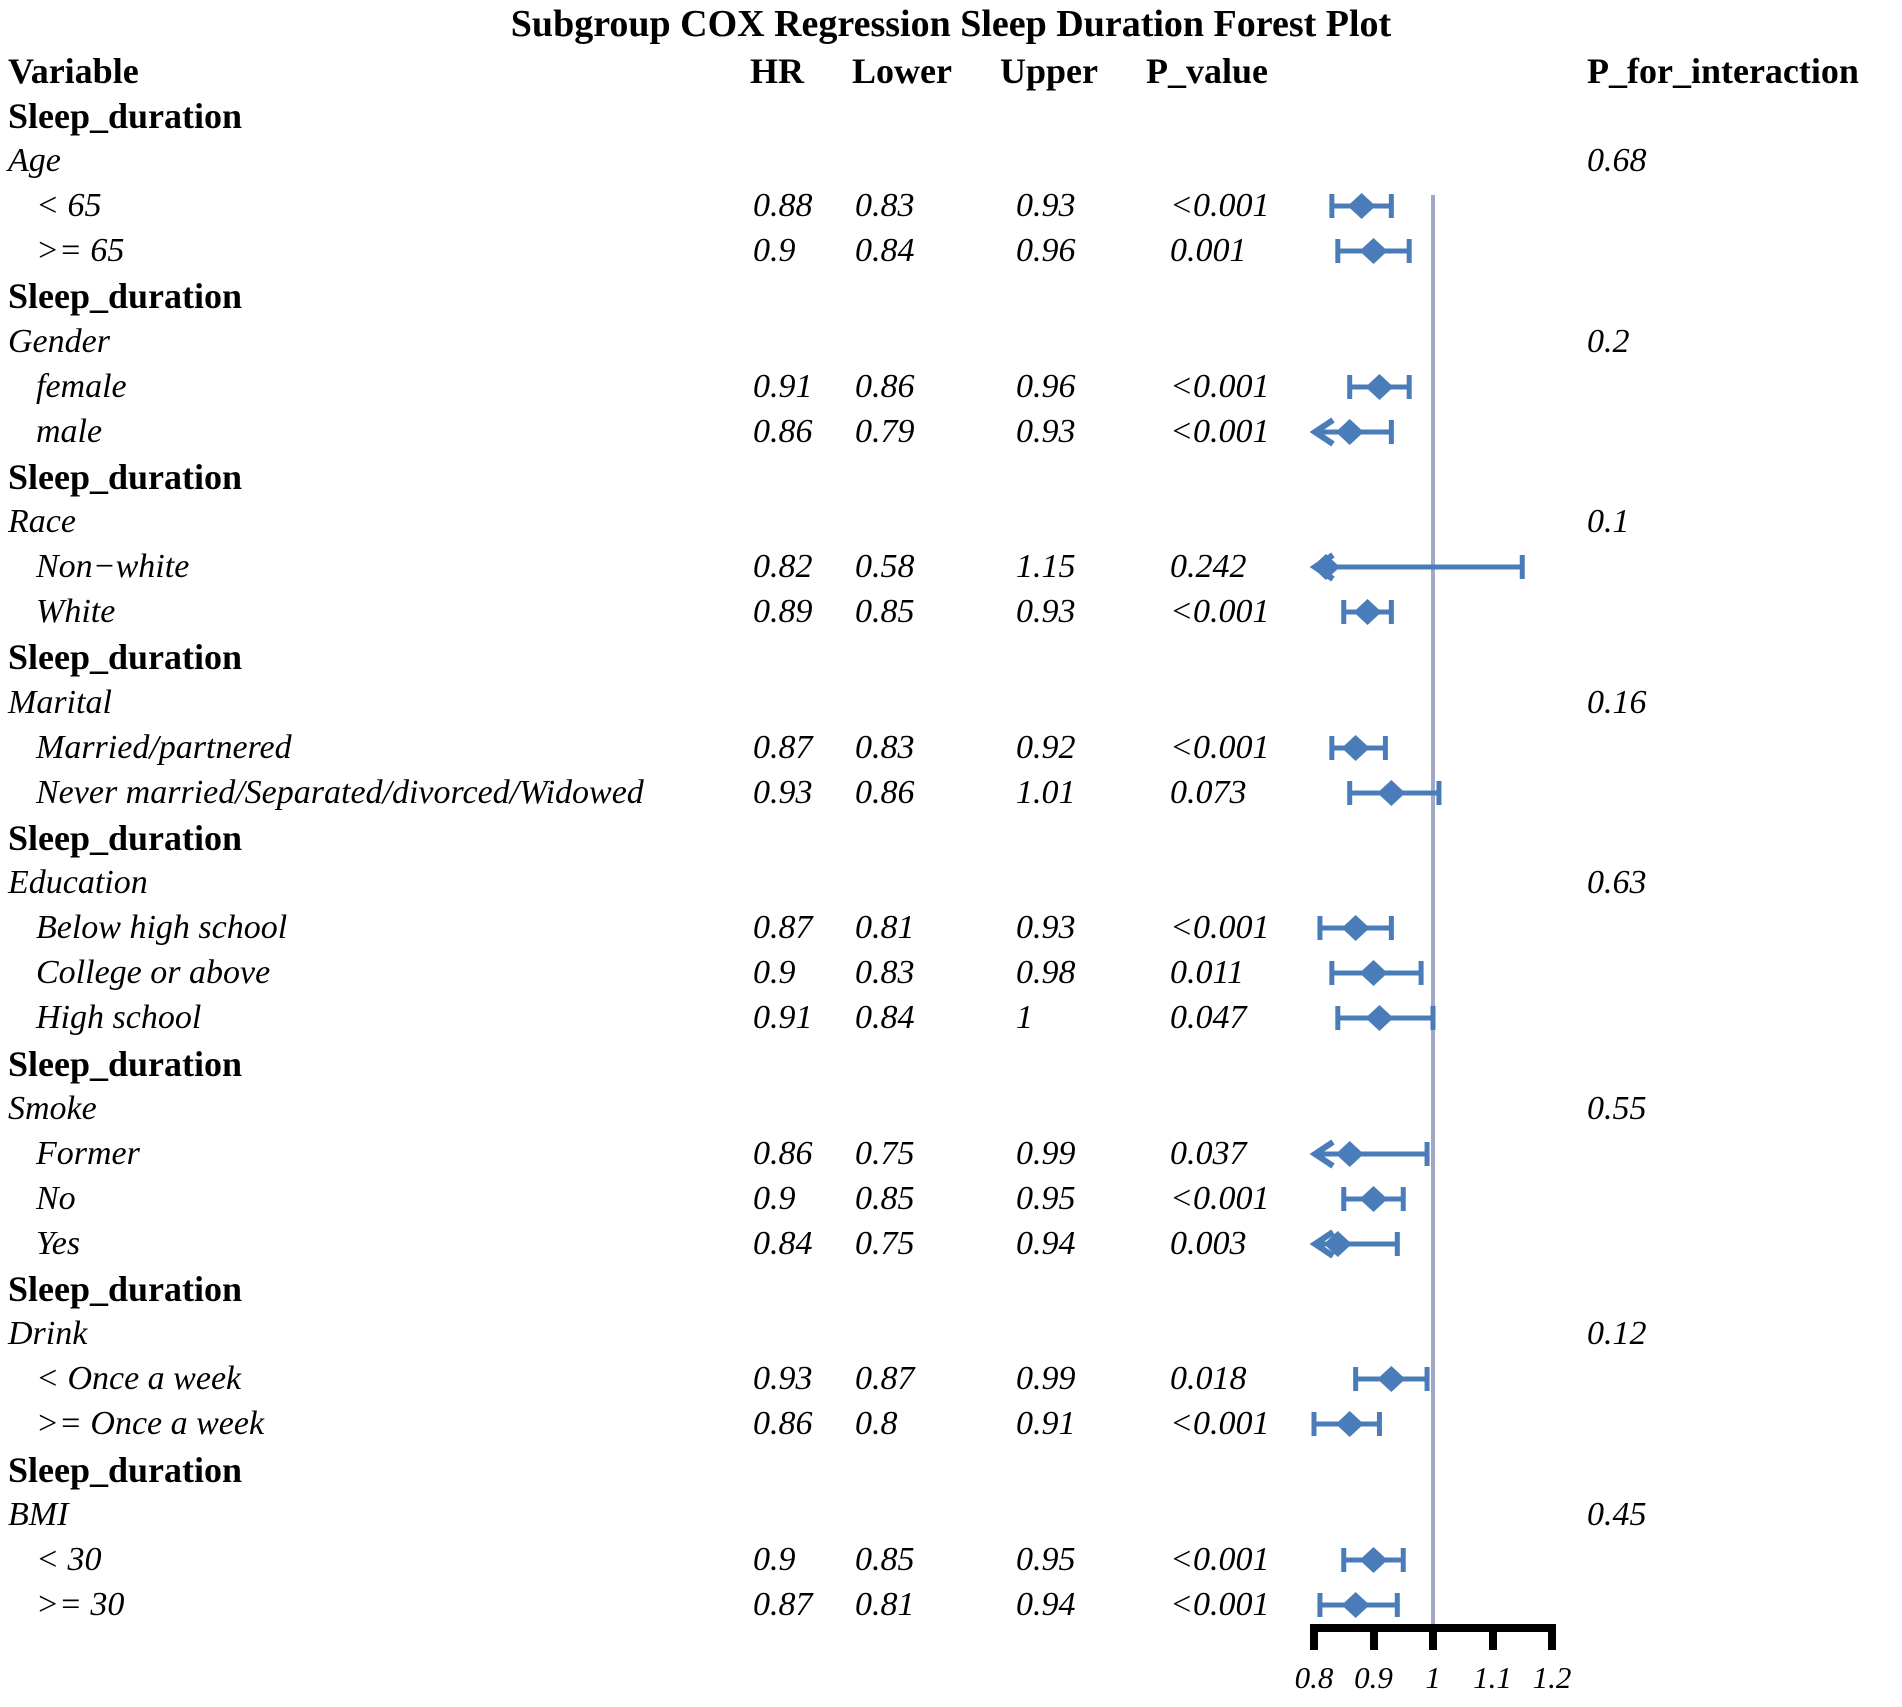  I want to click on upper-value: 0.92, so click(1046, 747).